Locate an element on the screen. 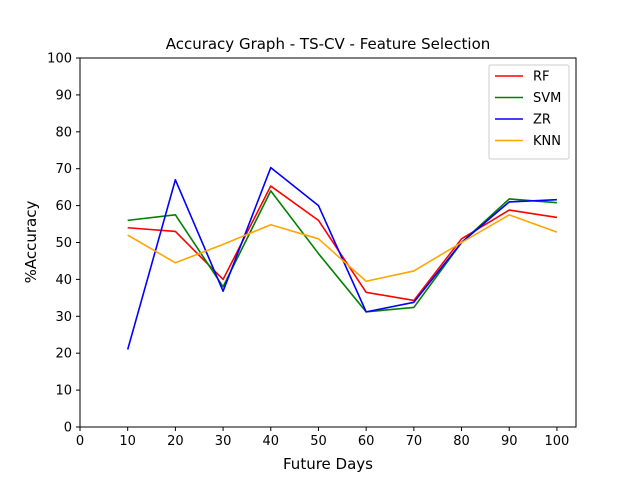  y-tick-label: 50 is located at coordinates (63, 243).